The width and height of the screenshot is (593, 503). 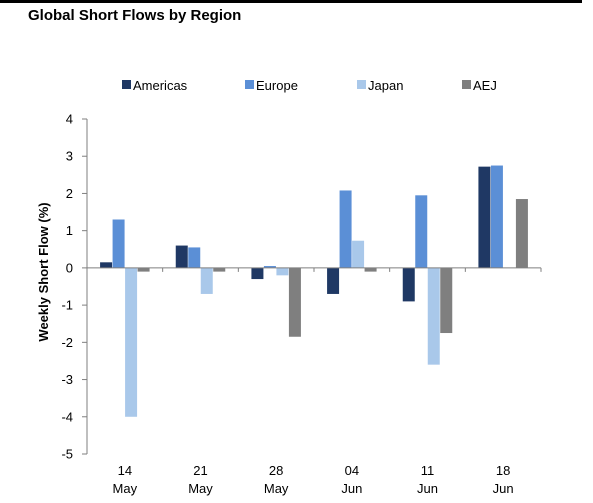 What do you see at coordinates (160, 85) in the screenshot?
I see `legend-label-americas: Americas` at bounding box center [160, 85].